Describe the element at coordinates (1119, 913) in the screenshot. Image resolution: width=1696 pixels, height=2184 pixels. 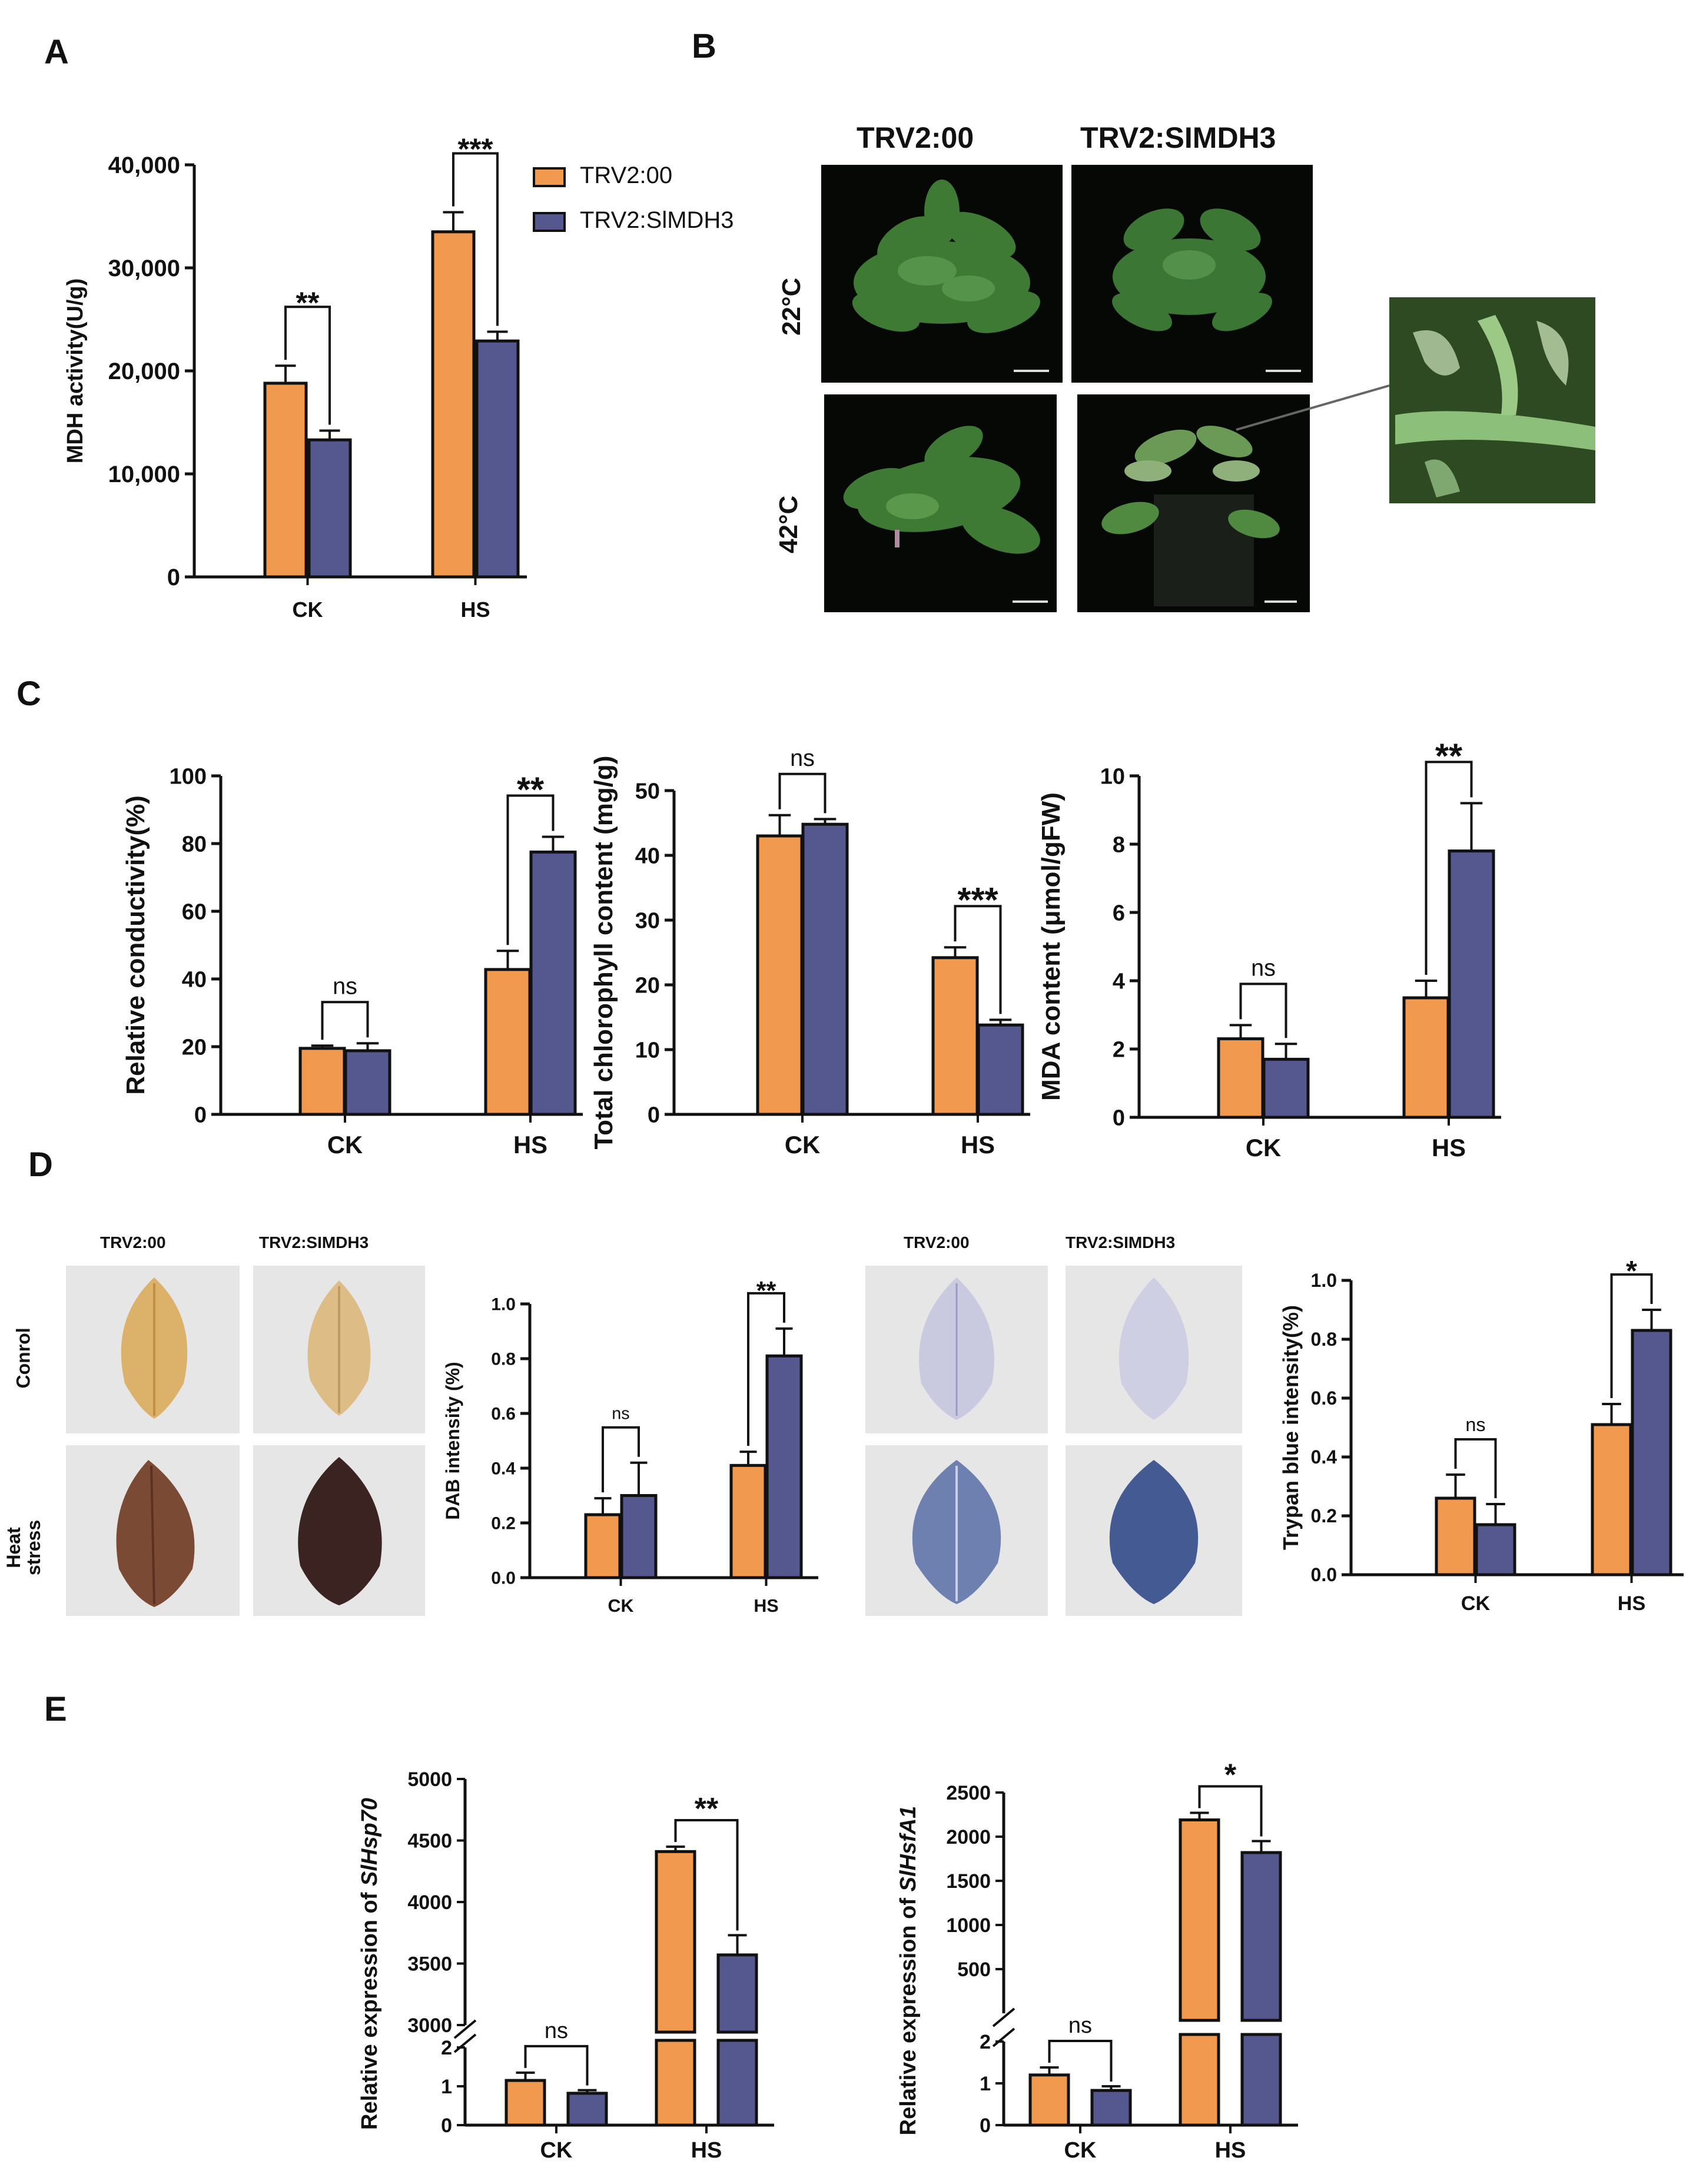
I see `y-tick-label-c3: 6` at that location.